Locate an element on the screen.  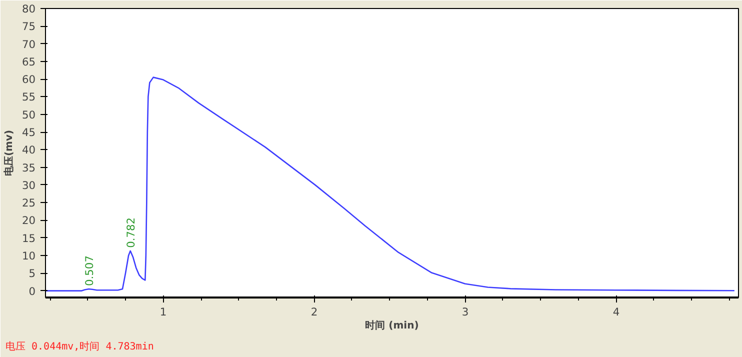
y-tick-label: 65 is located at coordinates (29, 61).